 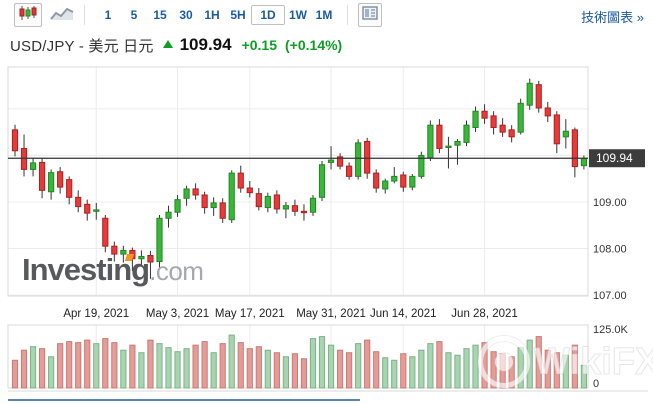 I want to click on up-arrow-icon, so click(x=167, y=44).